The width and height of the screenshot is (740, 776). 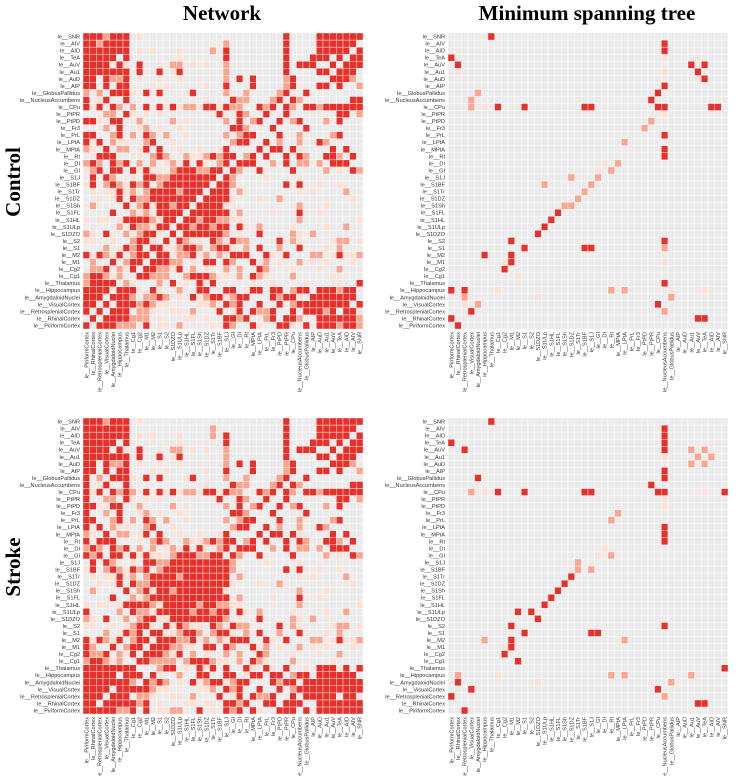 What do you see at coordinates (347, 342) in the screenshot?
I see `x-tick-label: le__AID` at bounding box center [347, 342].